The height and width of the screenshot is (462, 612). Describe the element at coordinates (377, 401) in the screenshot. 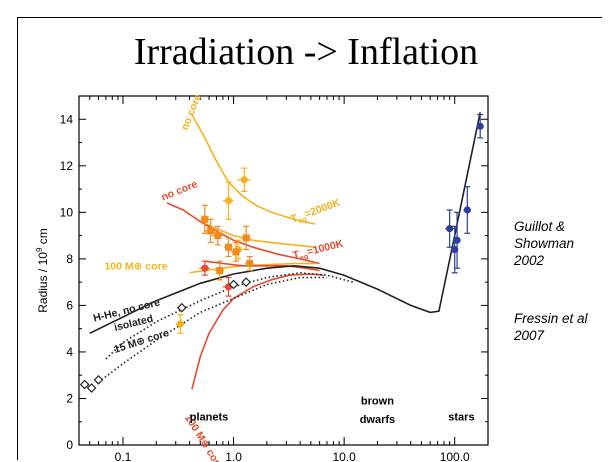

I see `region-label: brown` at that location.